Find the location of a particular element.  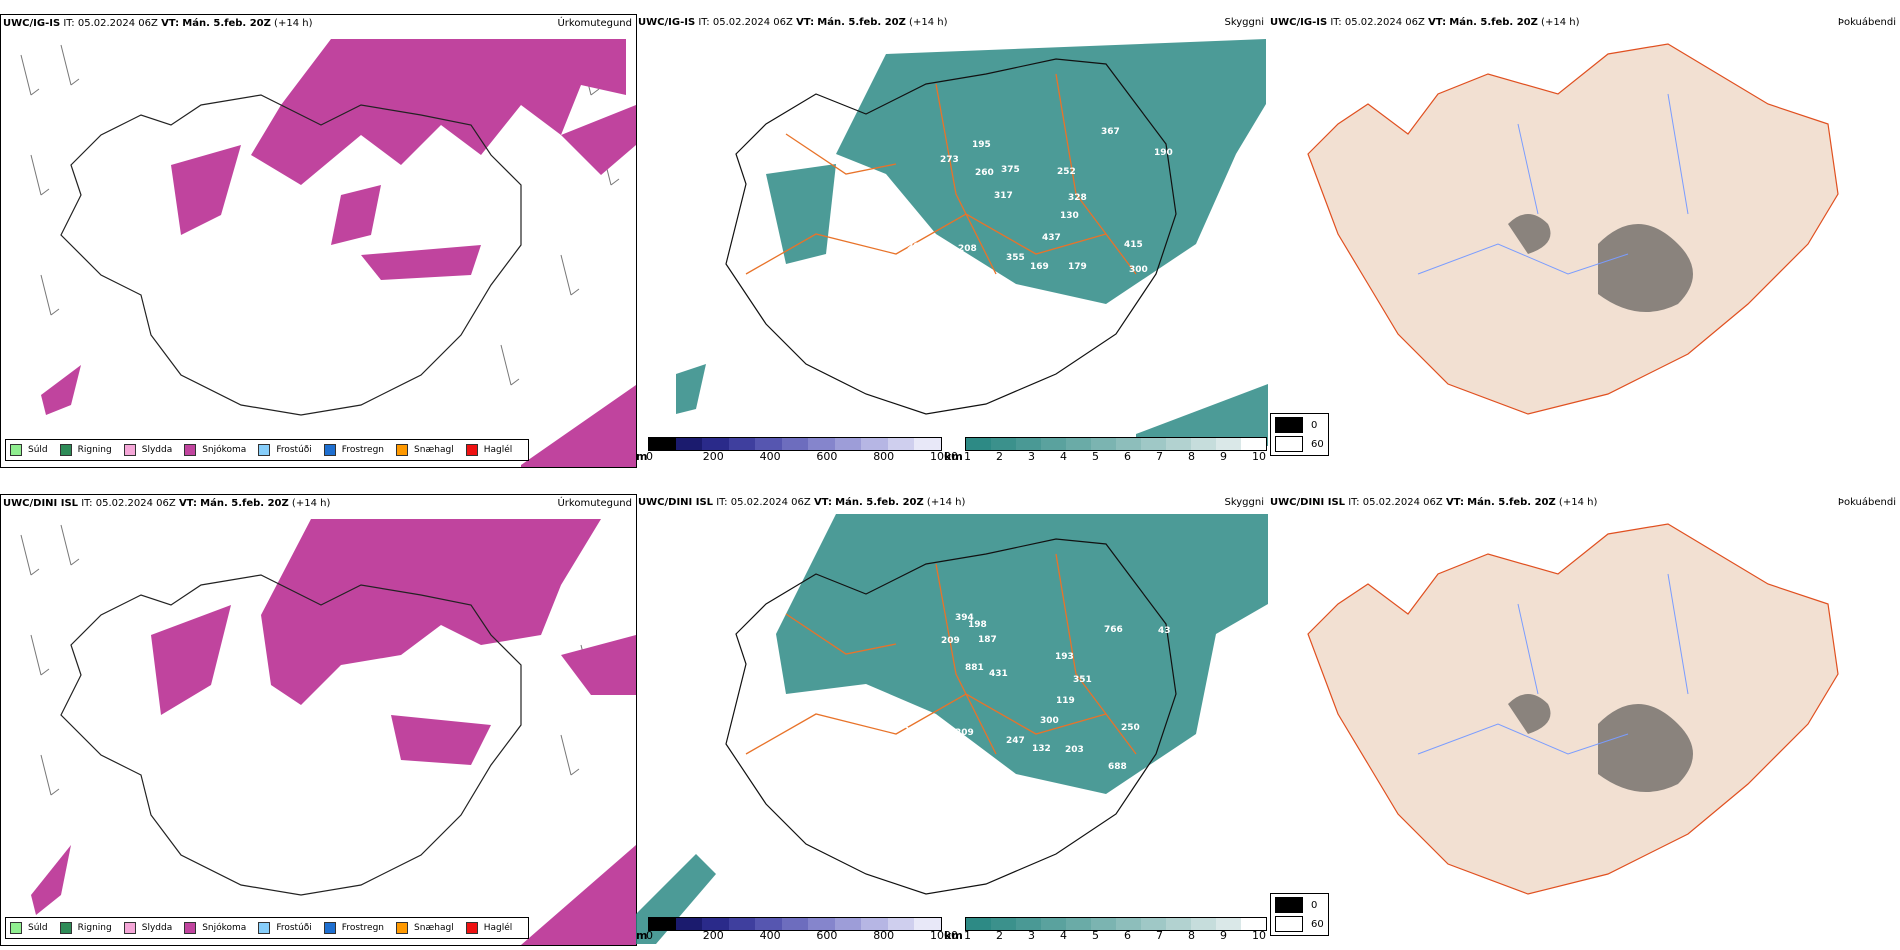

legend-label: Frostregn is located at coordinates (363, 450).